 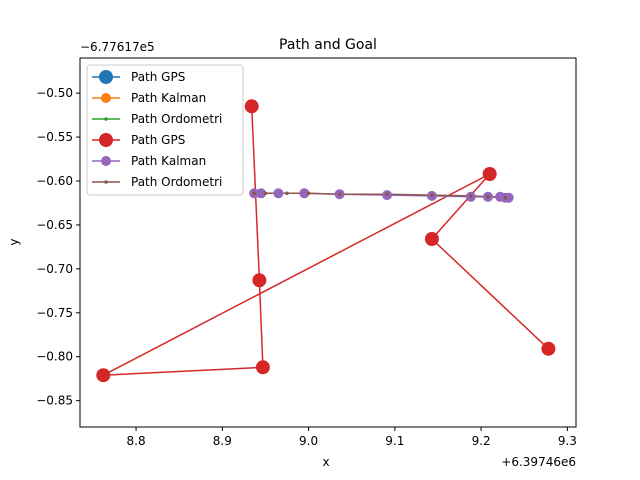 I want to click on y-tick-label: −0.50, so click(x=54, y=93).